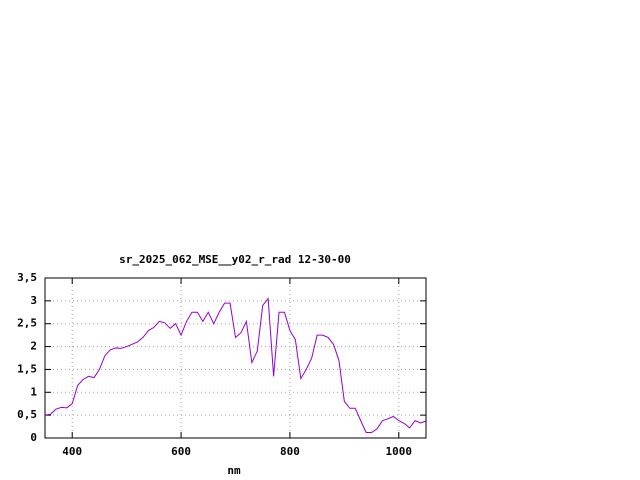 The image size is (640, 480). Describe the element at coordinates (72, 451) in the screenshot. I see `x-tick-label: 400` at that location.